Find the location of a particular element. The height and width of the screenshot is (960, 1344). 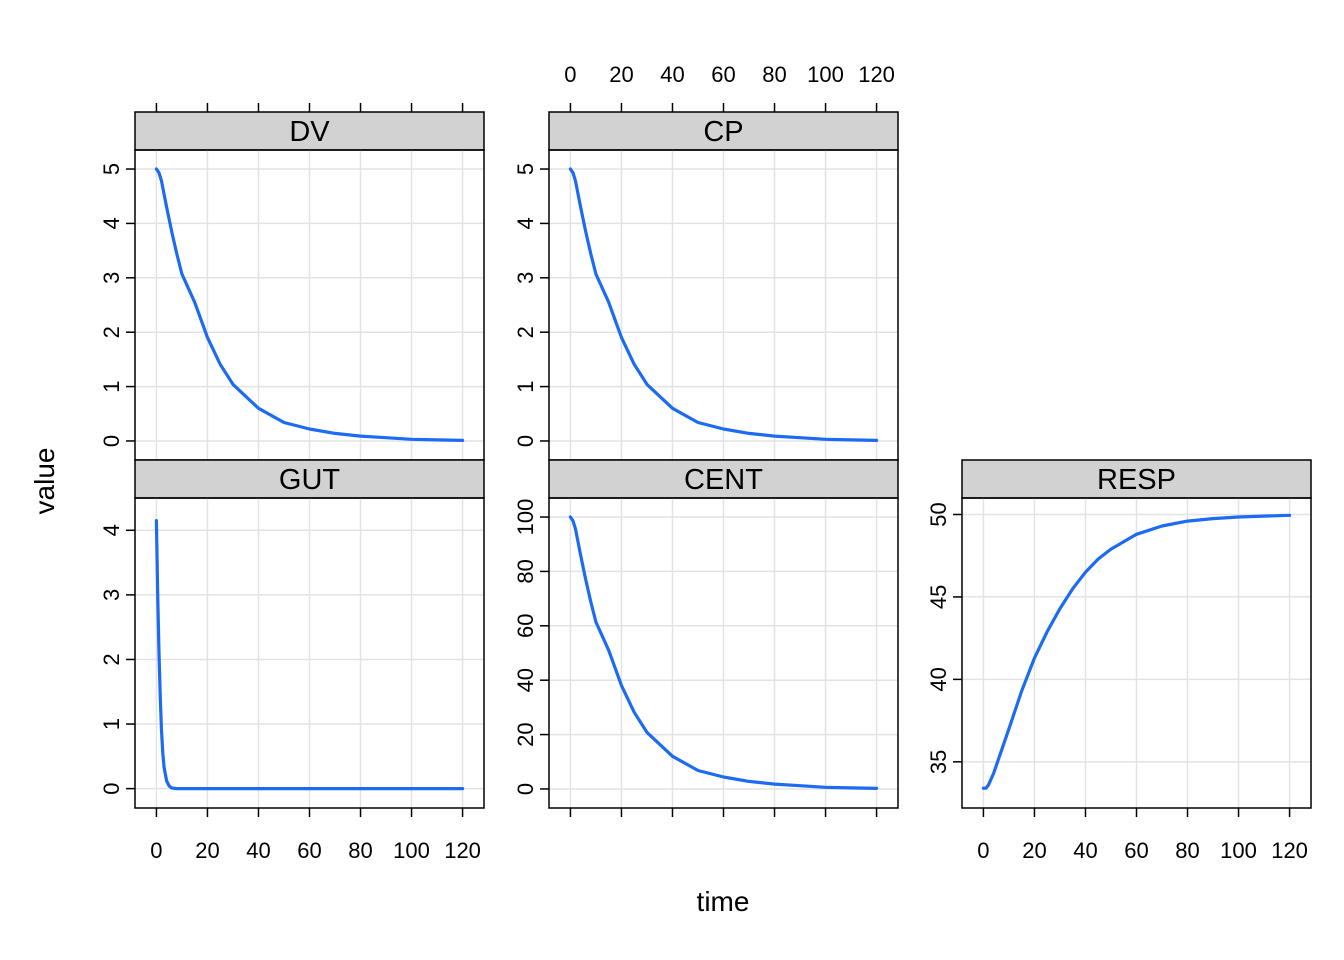

series-line-cent is located at coordinates (723, 652).